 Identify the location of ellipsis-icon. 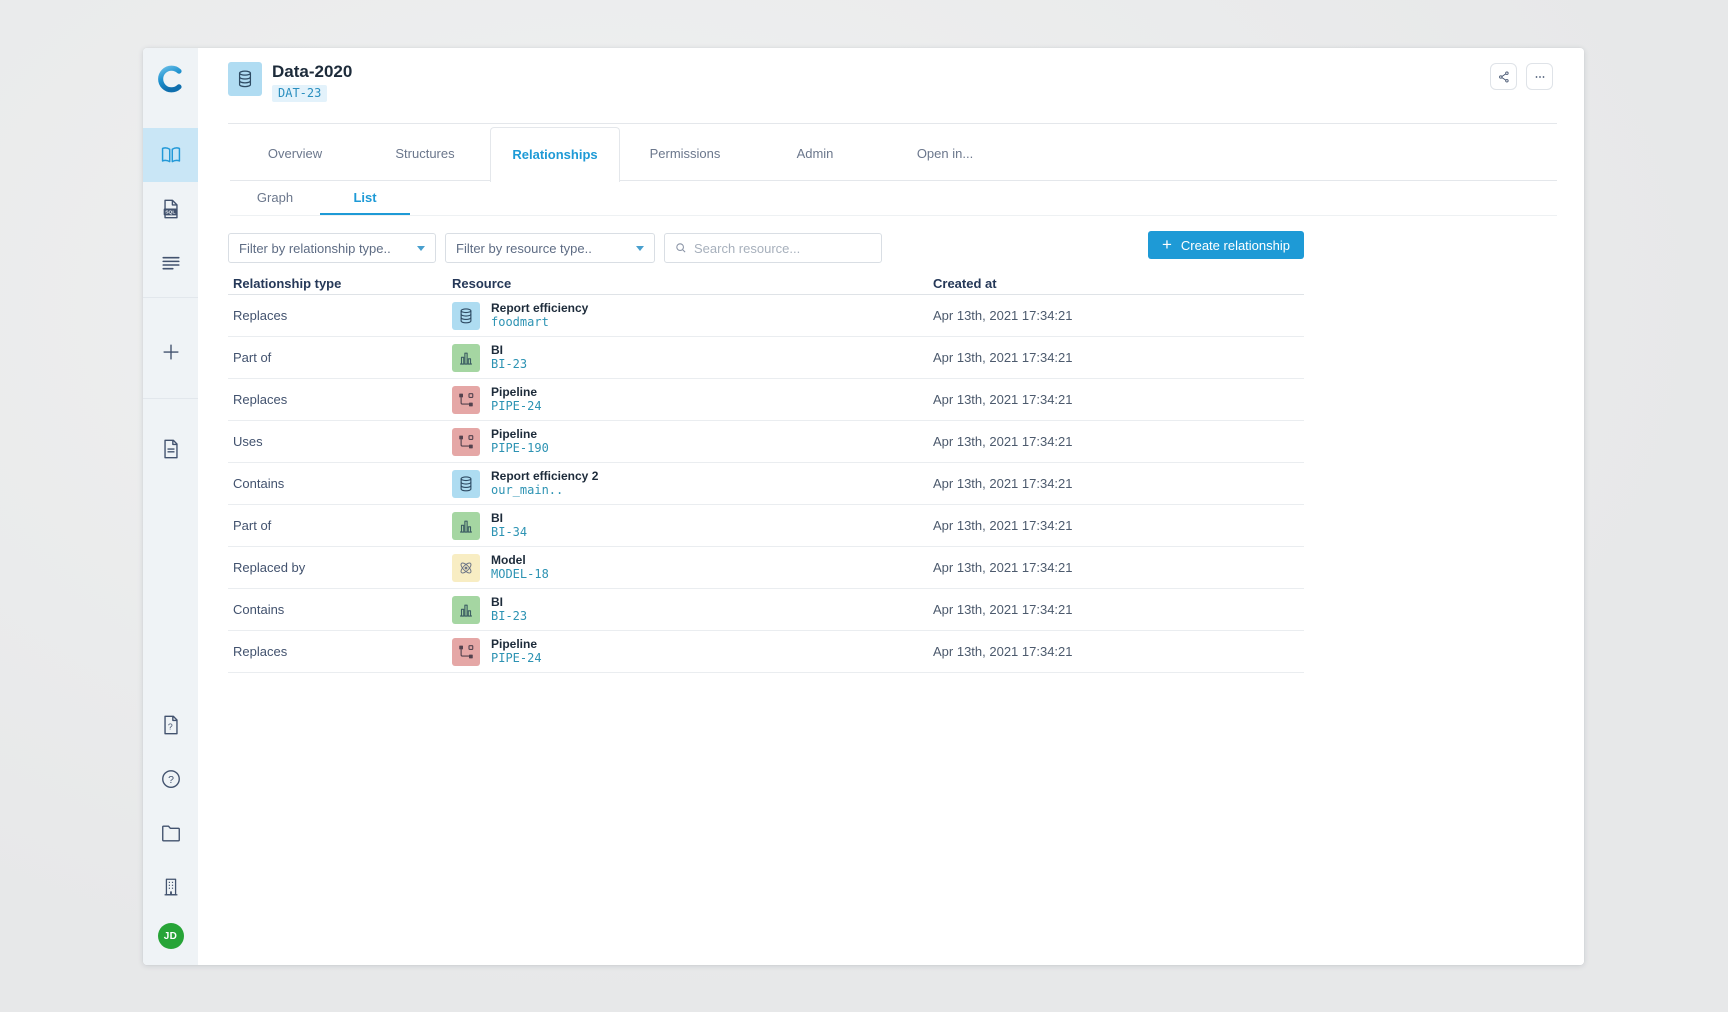
(1539, 76).